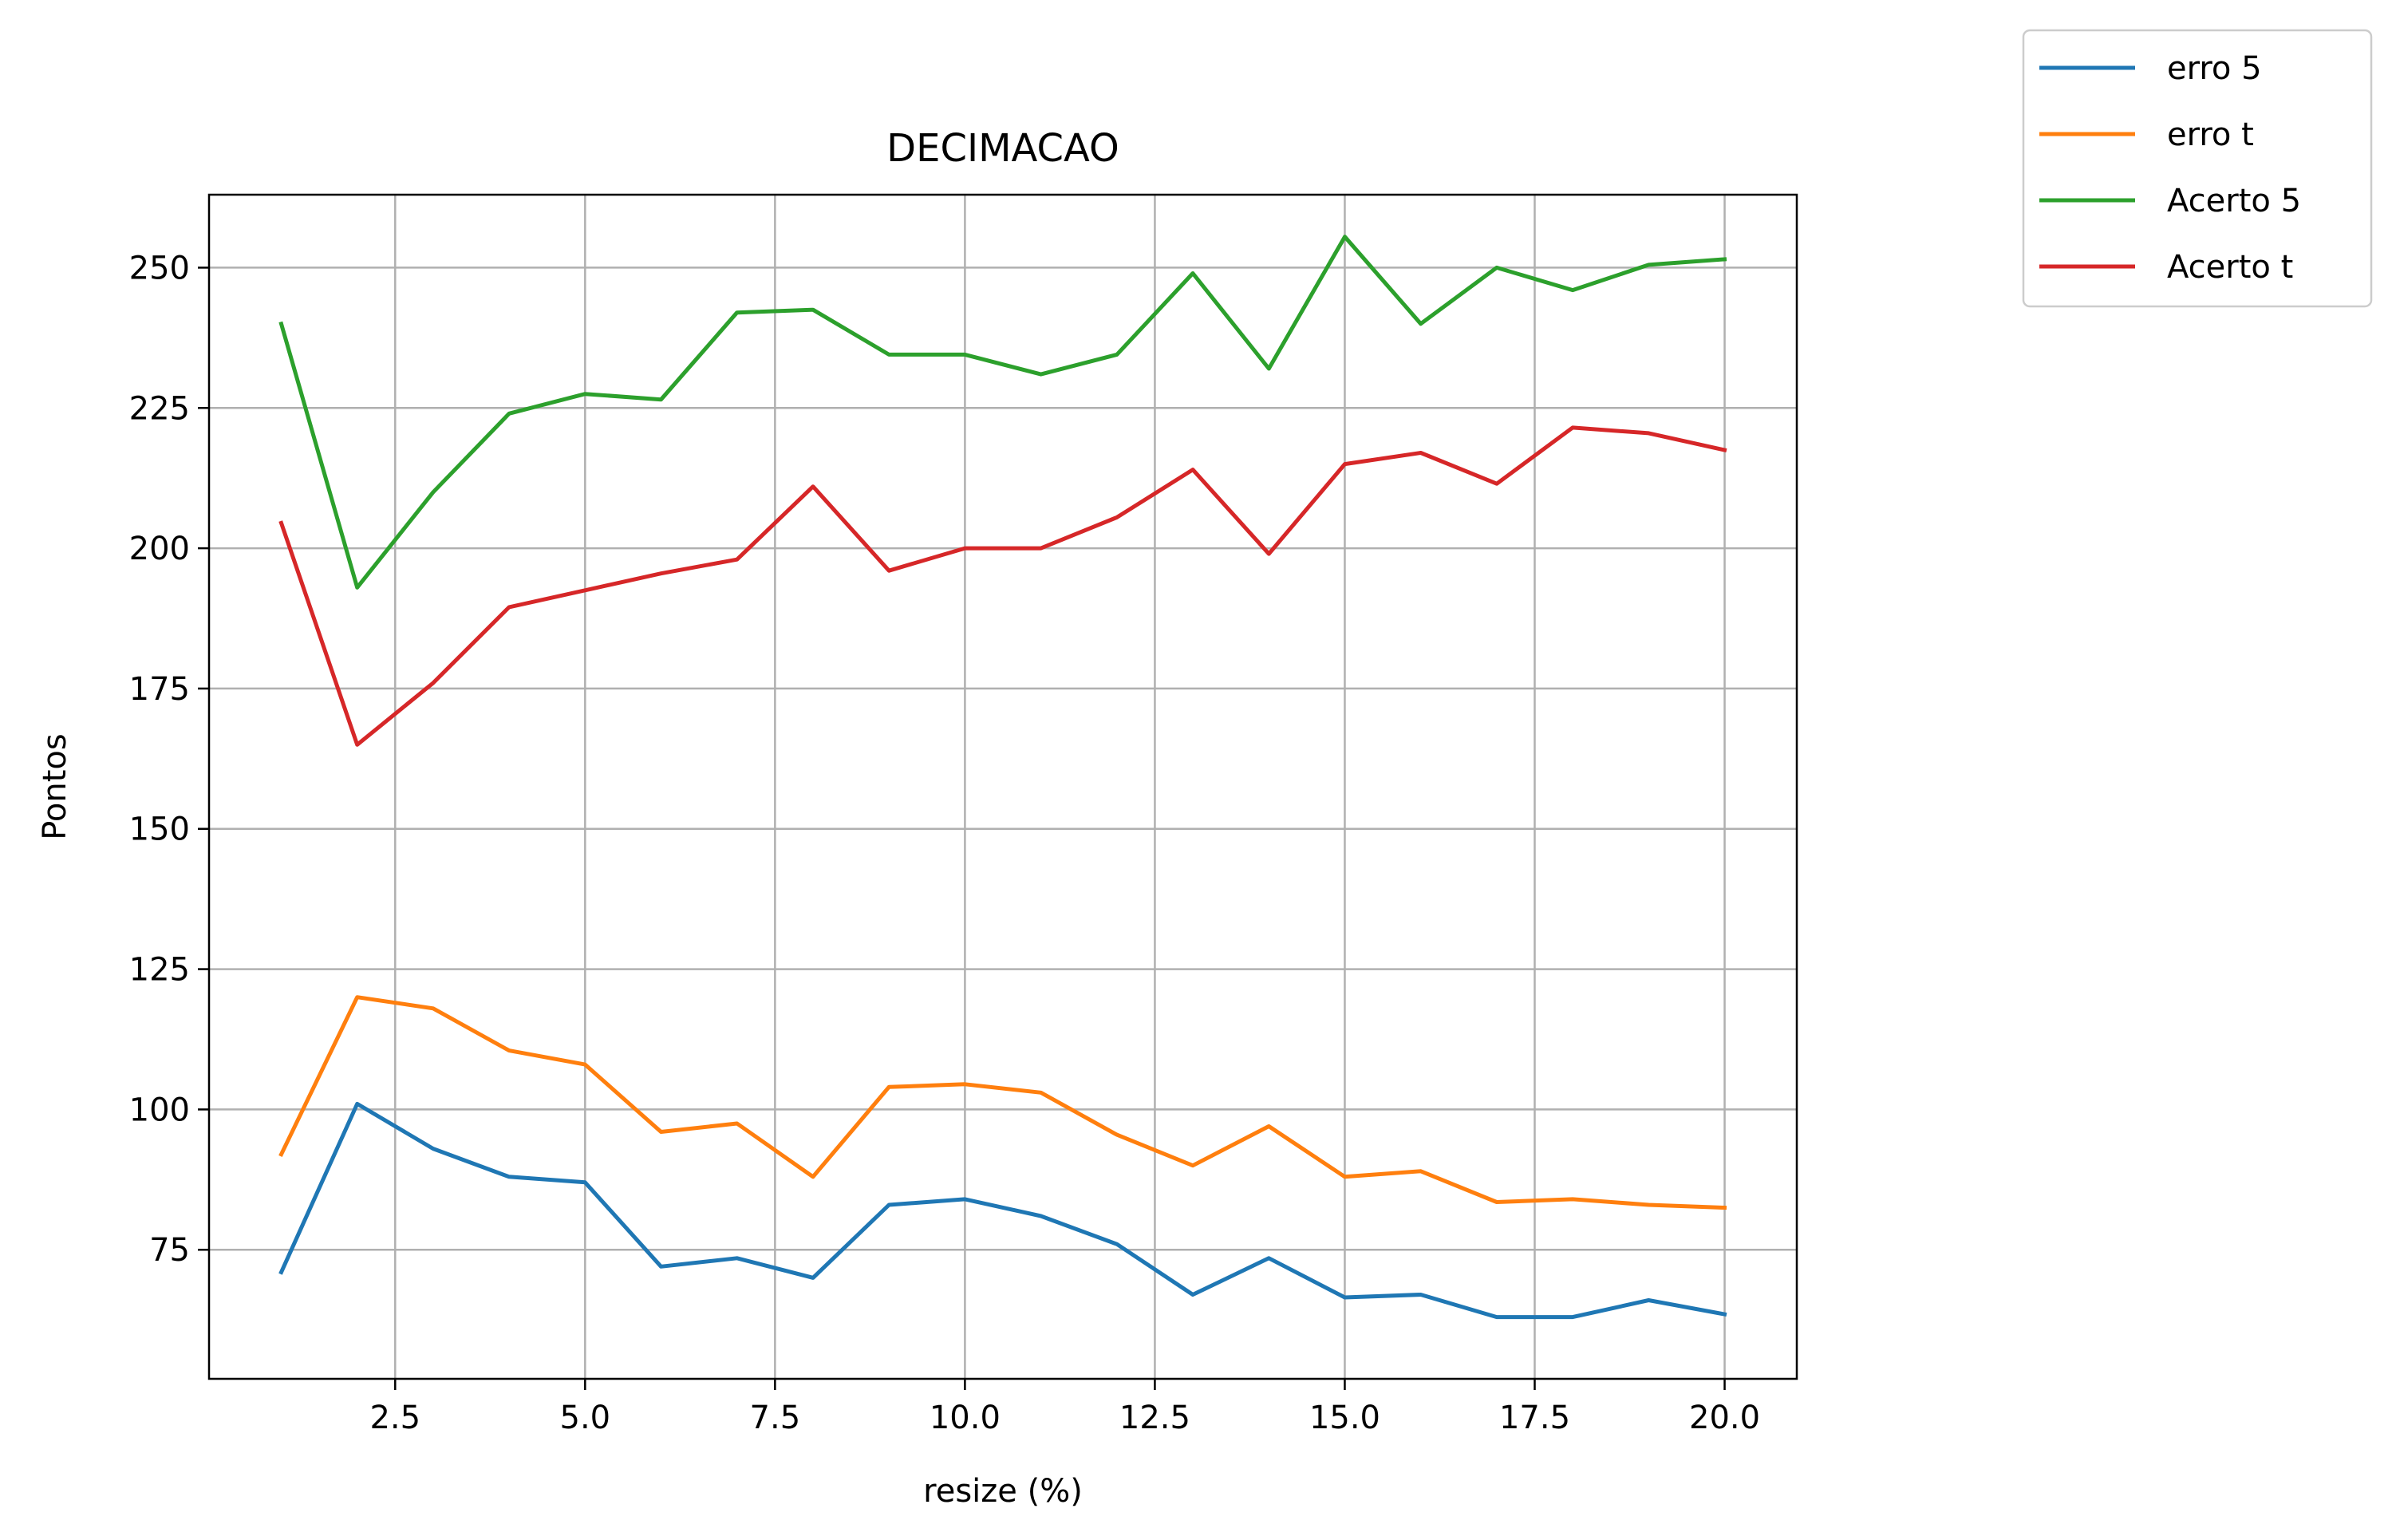 The width and height of the screenshot is (2396, 1540). I want to click on series-line-acerto-t, so click(1002, 586).